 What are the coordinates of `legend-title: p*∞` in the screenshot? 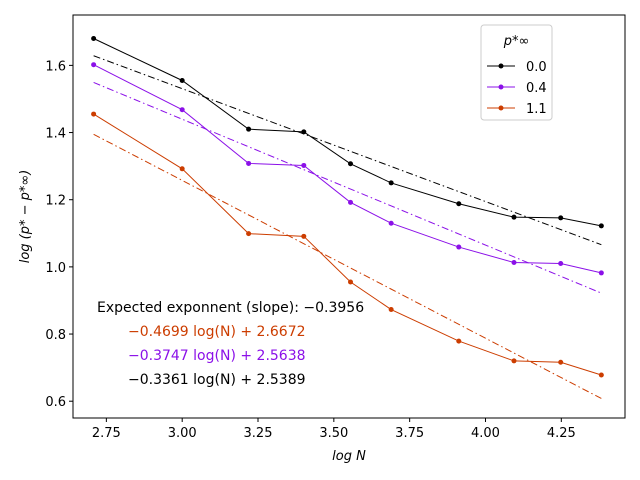 It's located at (516, 41).